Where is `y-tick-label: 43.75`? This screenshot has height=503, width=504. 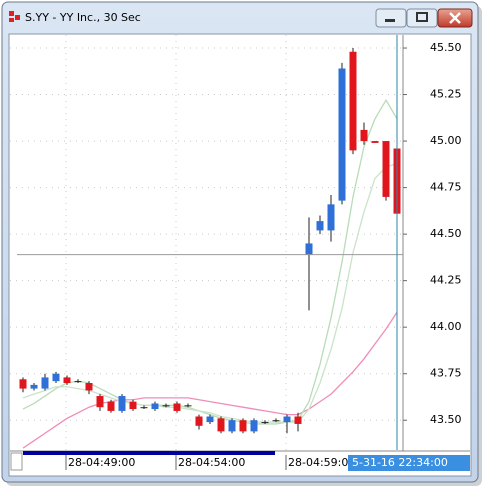
y-tick-label: 43.75 is located at coordinates (446, 373).